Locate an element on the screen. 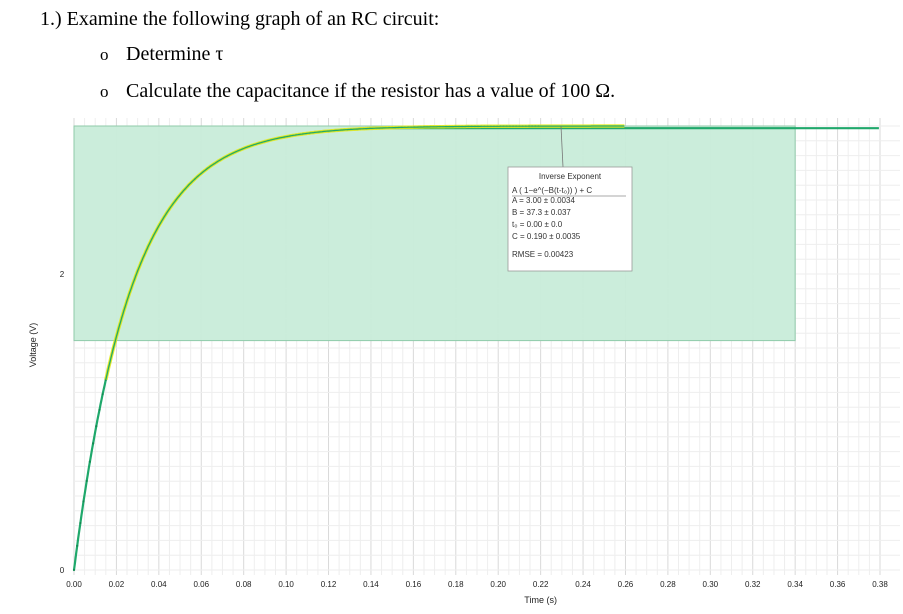 The image size is (903, 614). x-tick-label: 0.10 is located at coordinates (286, 584).